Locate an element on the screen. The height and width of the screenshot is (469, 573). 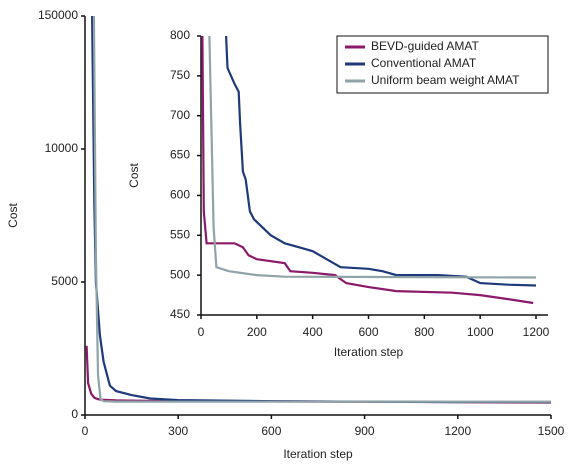
x-tick-label: 300 is located at coordinates (178, 431).